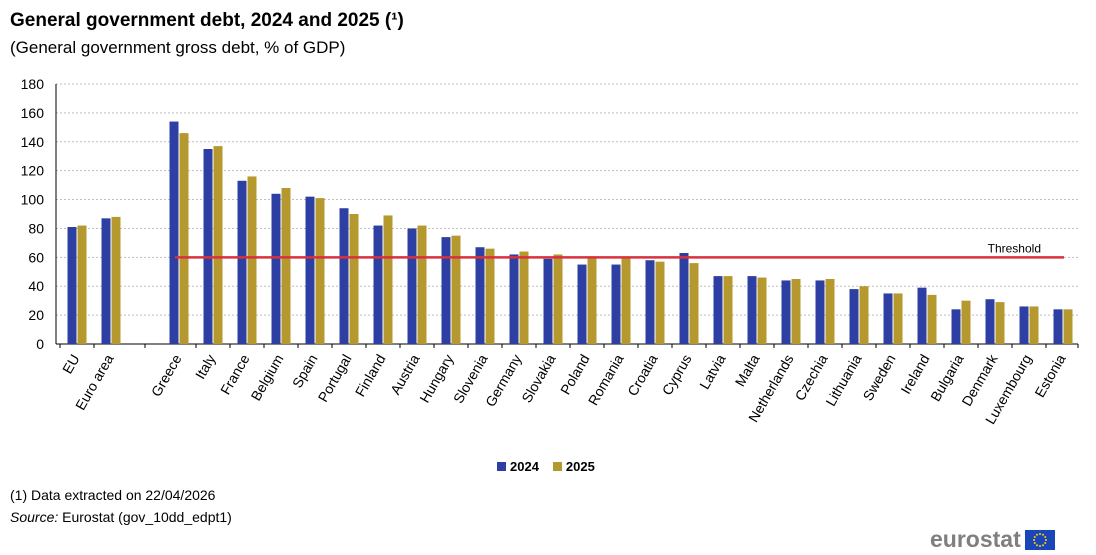  I want to click on x-tick-label: Belgium, so click(266, 378).